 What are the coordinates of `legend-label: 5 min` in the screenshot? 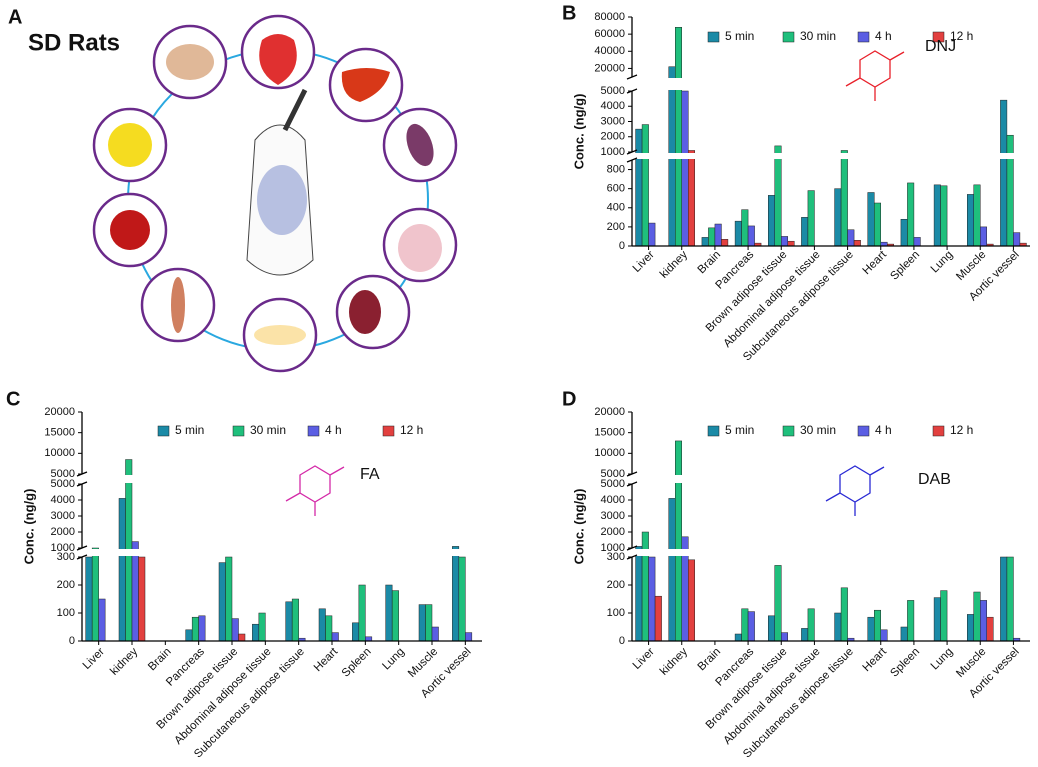 It's located at (739, 36).